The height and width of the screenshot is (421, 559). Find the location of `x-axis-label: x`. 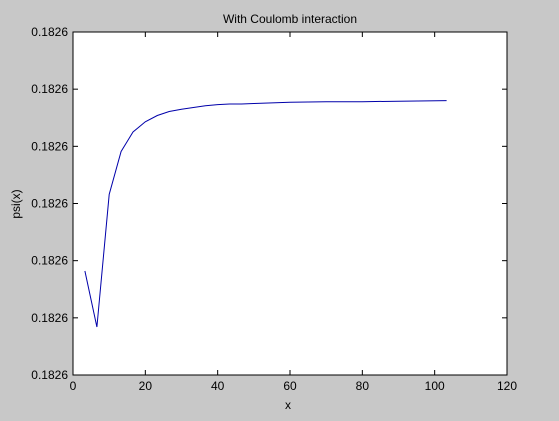

x-axis-label: x is located at coordinates (288, 405).